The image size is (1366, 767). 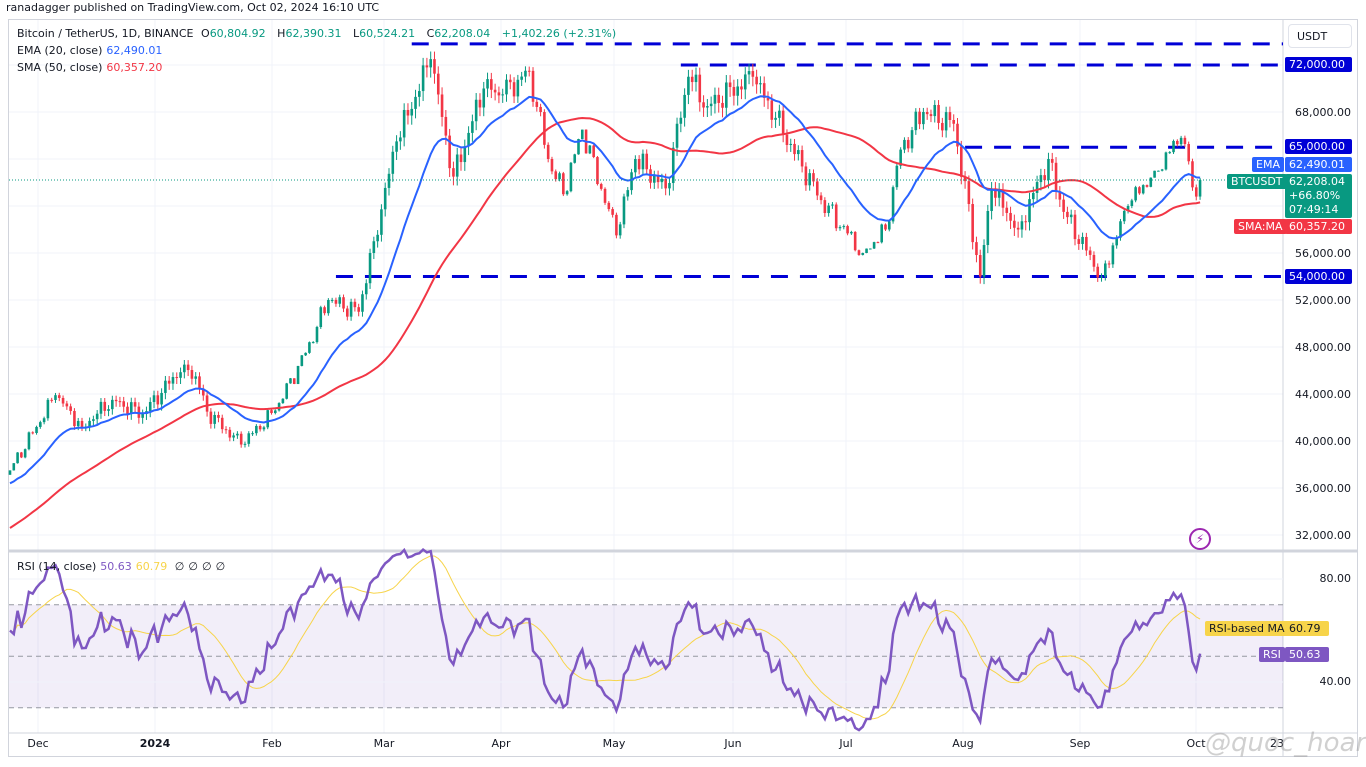 I want to click on price-tick: 56,000.00, so click(x=1323, y=253).